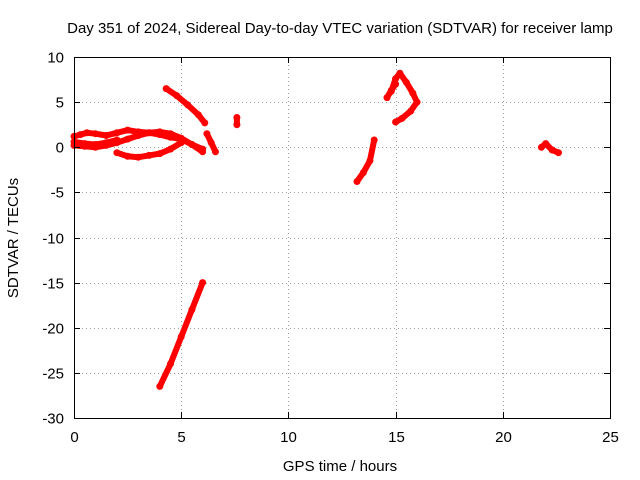 The height and width of the screenshot is (480, 640). What do you see at coordinates (53, 329) in the screenshot?
I see `y-tick-label: -20` at bounding box center [53, 329].